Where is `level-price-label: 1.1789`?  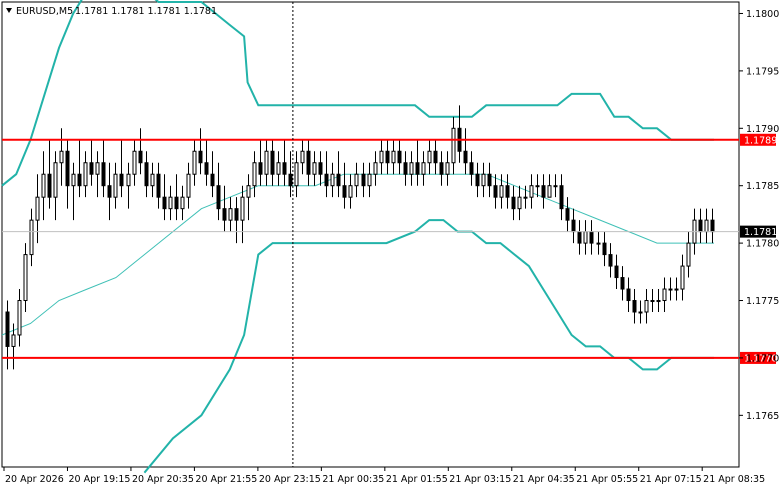
level-price-label: 1.1789 is located at coordinates (760, 140).